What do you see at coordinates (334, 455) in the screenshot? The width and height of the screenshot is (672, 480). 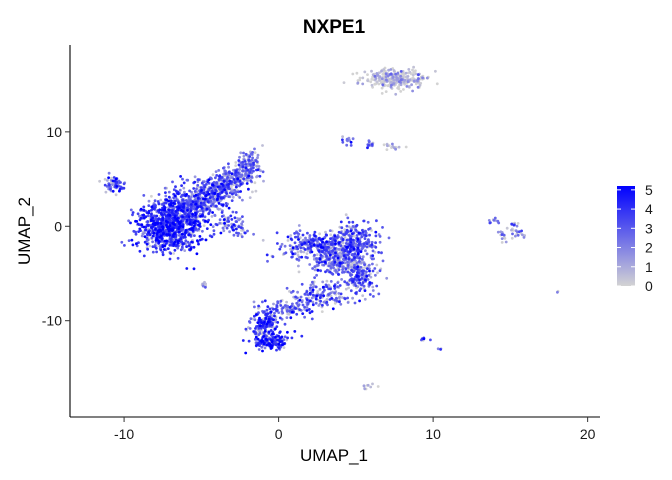 I see `x-axis-title: UMAP_1` at bounding box center [334, 455].